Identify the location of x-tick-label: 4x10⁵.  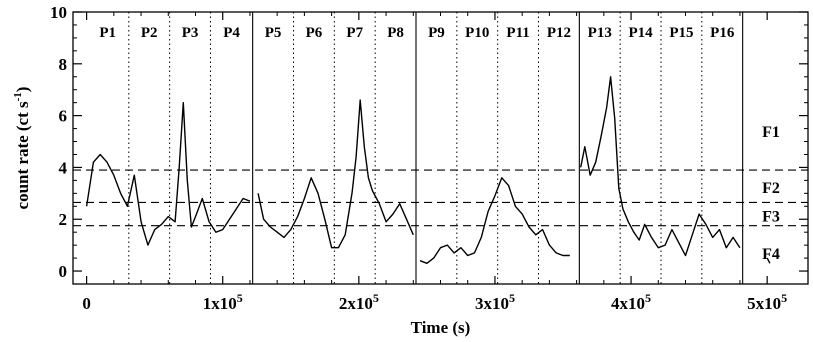
(631, 302).